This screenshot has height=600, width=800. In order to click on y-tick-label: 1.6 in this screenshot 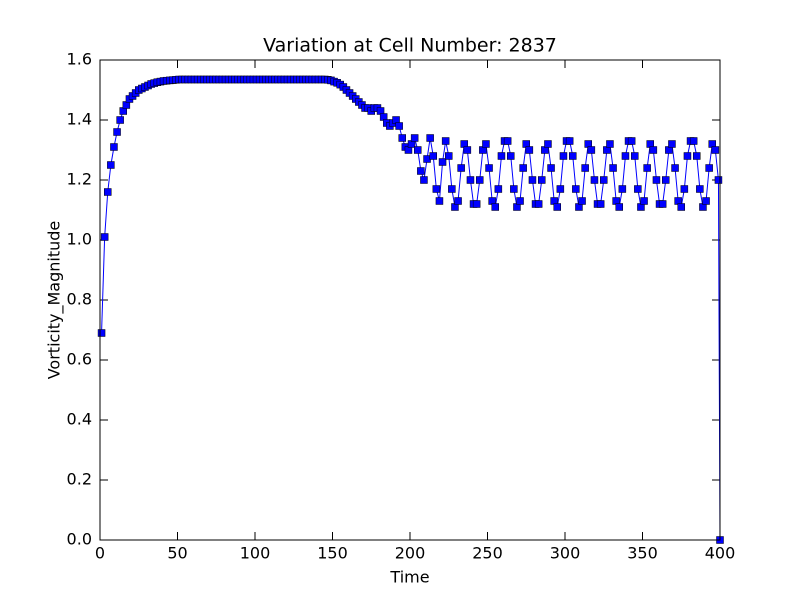, I will do `click(79, 59)`.